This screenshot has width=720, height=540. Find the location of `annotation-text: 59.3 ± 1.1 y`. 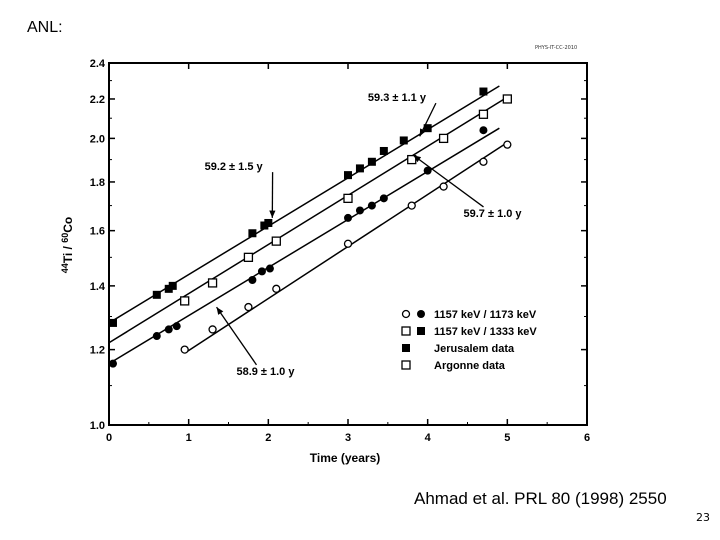

annotation-text: 59.3 ± 1.1 y is located at coordinates (397, 98).